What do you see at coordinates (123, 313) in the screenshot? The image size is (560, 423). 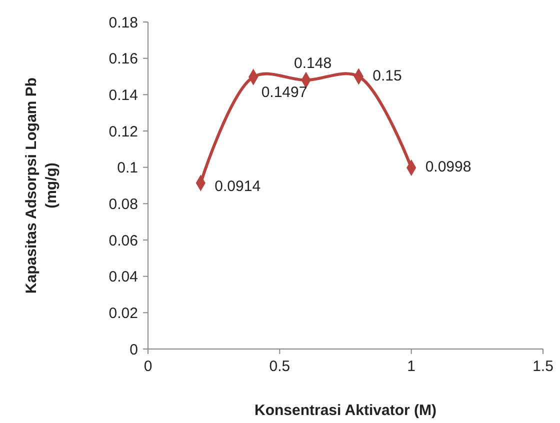 I see `y-tick-label: 0.02` at bounding box center [123, 313].